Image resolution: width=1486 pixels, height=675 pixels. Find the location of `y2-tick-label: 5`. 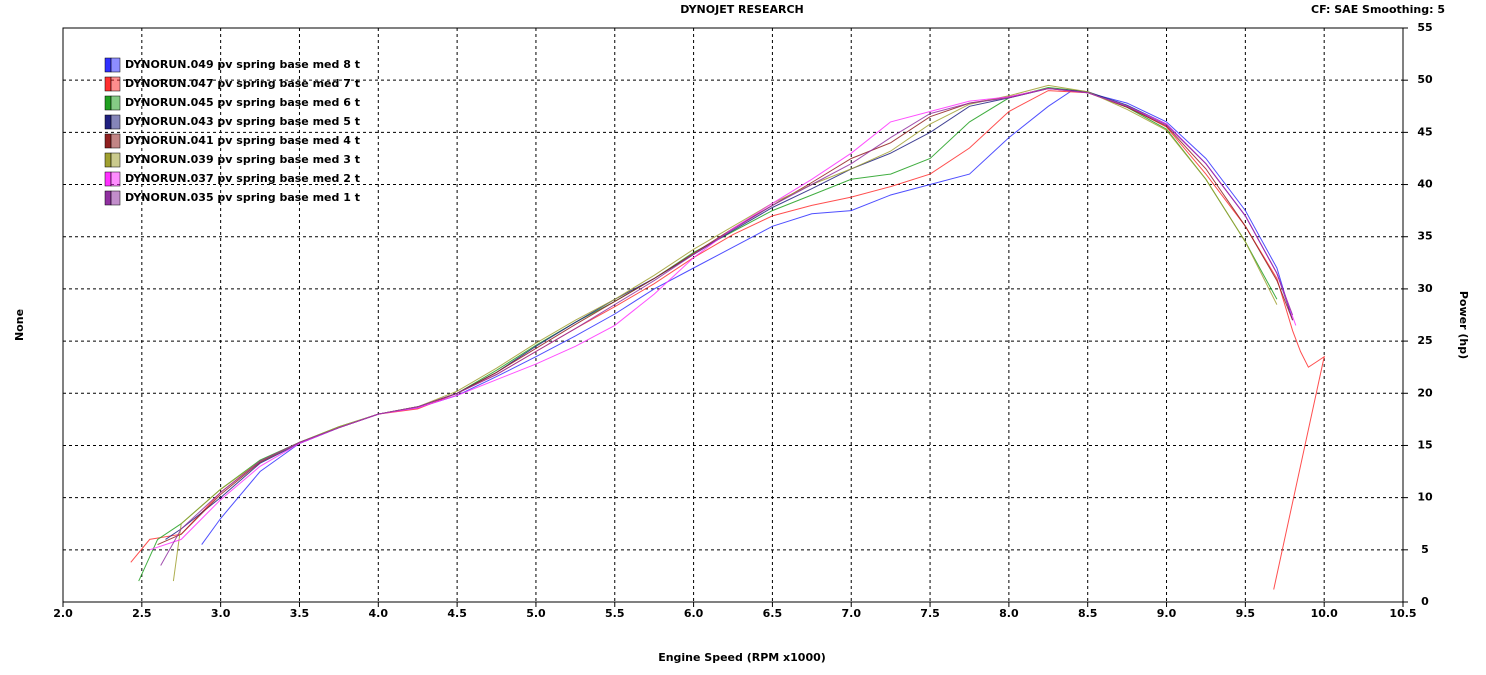

y2-tick-label: 5 is located at coordinates (1425, 549).